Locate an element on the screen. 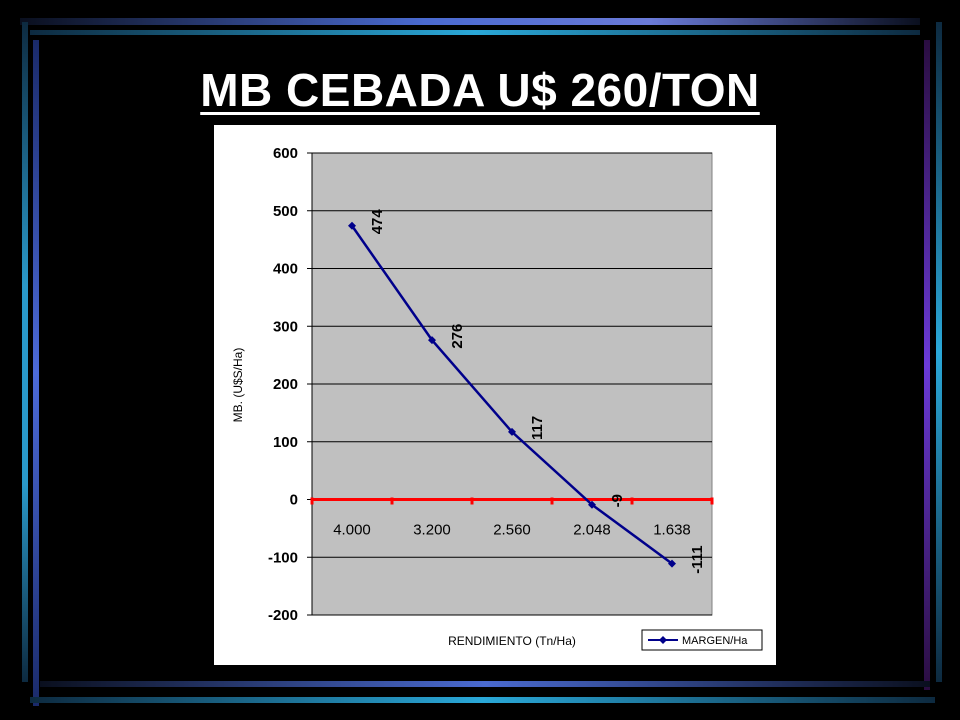 Image resolution: width=960 pixels, height=720 pixels. data-label: 276 is located at coordinates (457, 336).